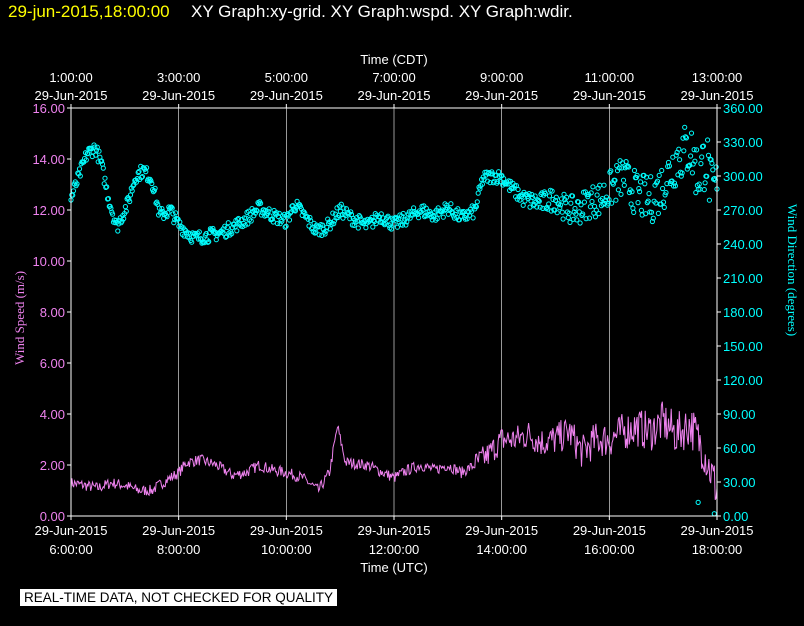 Image resolution: width=804 pixels, height=626 pixels. I want to click on bottom-tick-time: 10:00:00, so click(286, 549).